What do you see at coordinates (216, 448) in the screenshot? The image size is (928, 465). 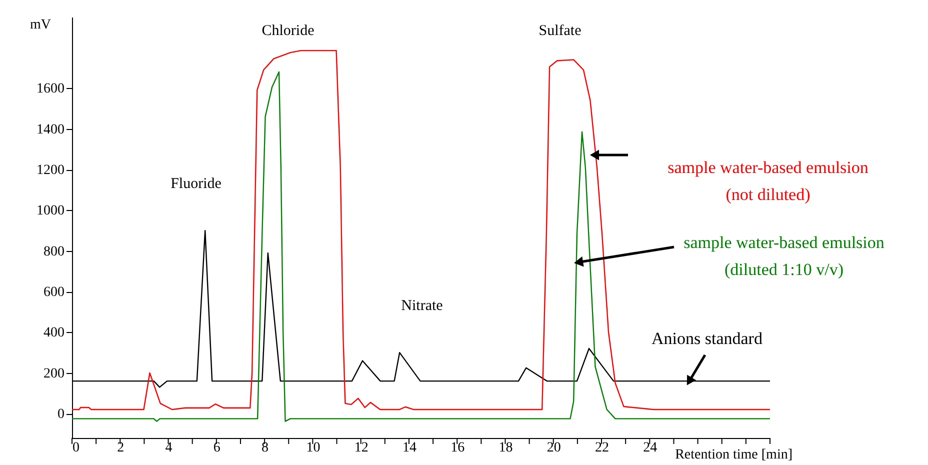 I see `x-tick-label: 6` at bounding box center [216, 448].